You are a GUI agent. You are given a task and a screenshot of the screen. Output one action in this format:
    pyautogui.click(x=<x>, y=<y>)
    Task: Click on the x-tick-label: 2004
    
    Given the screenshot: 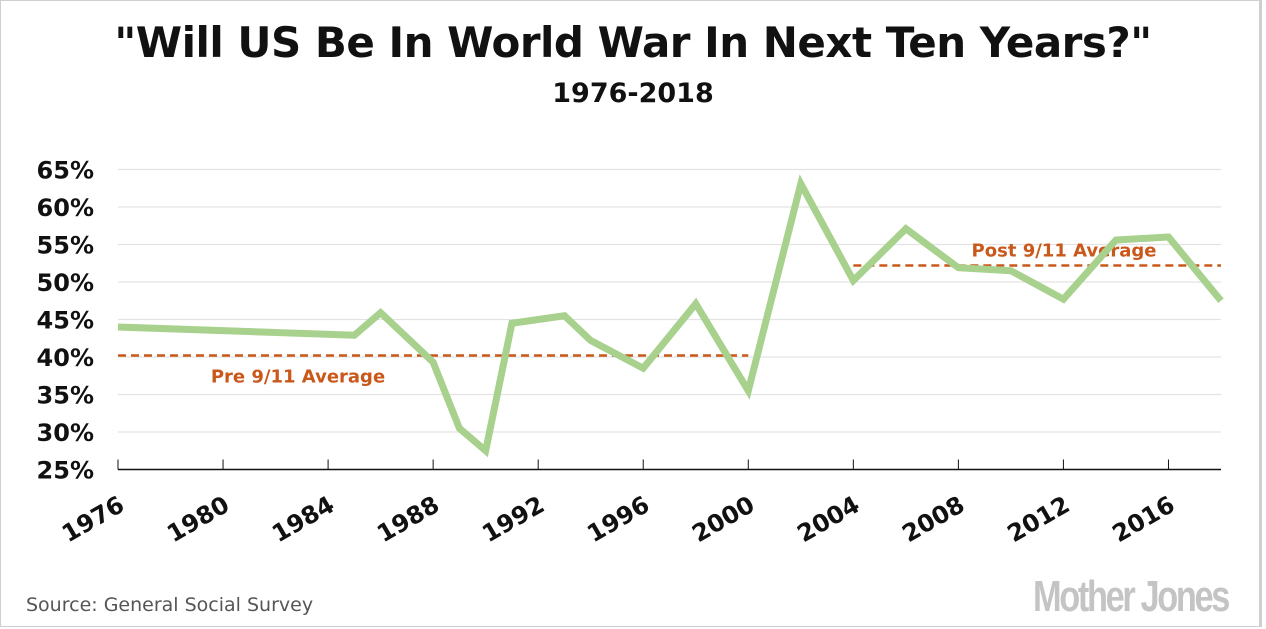 What is the action you would take?
    pyautogui.click(x=828, y=519)
    